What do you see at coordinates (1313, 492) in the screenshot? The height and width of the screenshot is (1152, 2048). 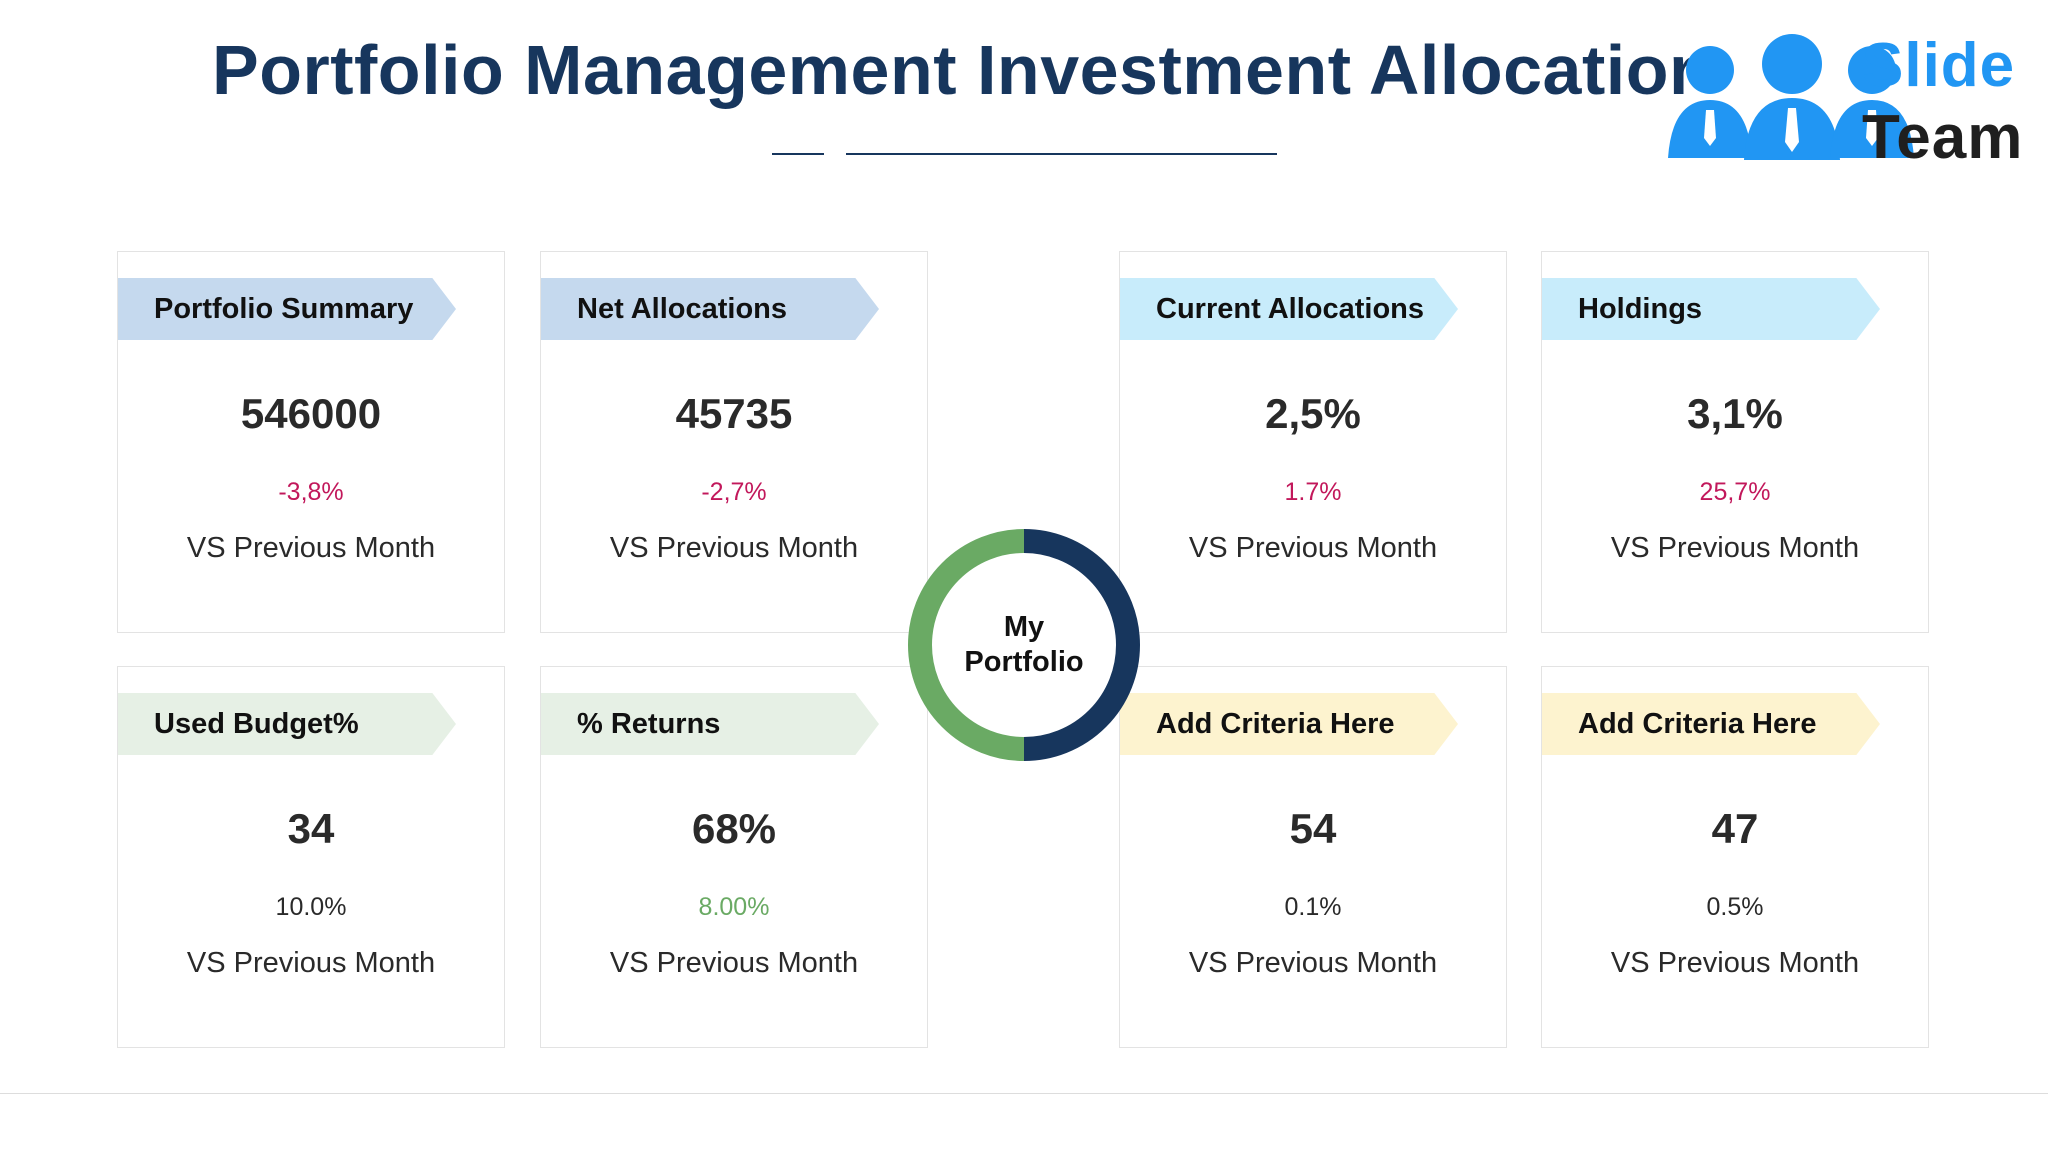 I see `kpi-delta: 1.7%` at bounding box center [1313, 492].